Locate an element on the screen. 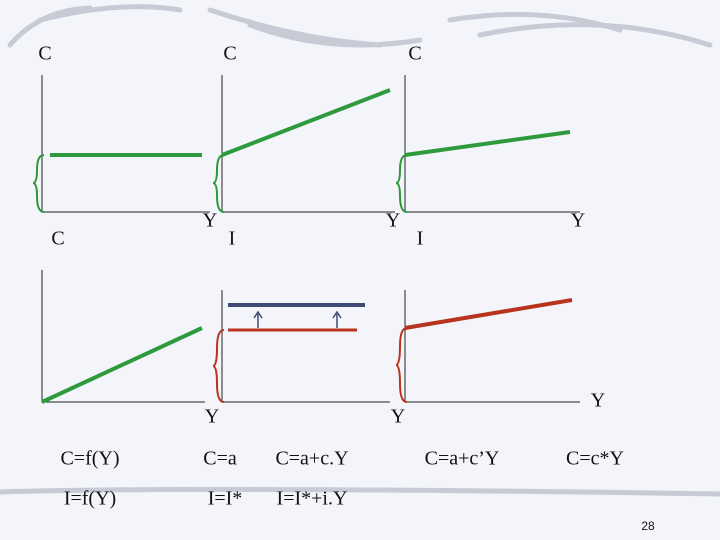 The width and height of the screenshot is (720, 540). formula: I=I*+i.Y is located at coordinates (312, 499).